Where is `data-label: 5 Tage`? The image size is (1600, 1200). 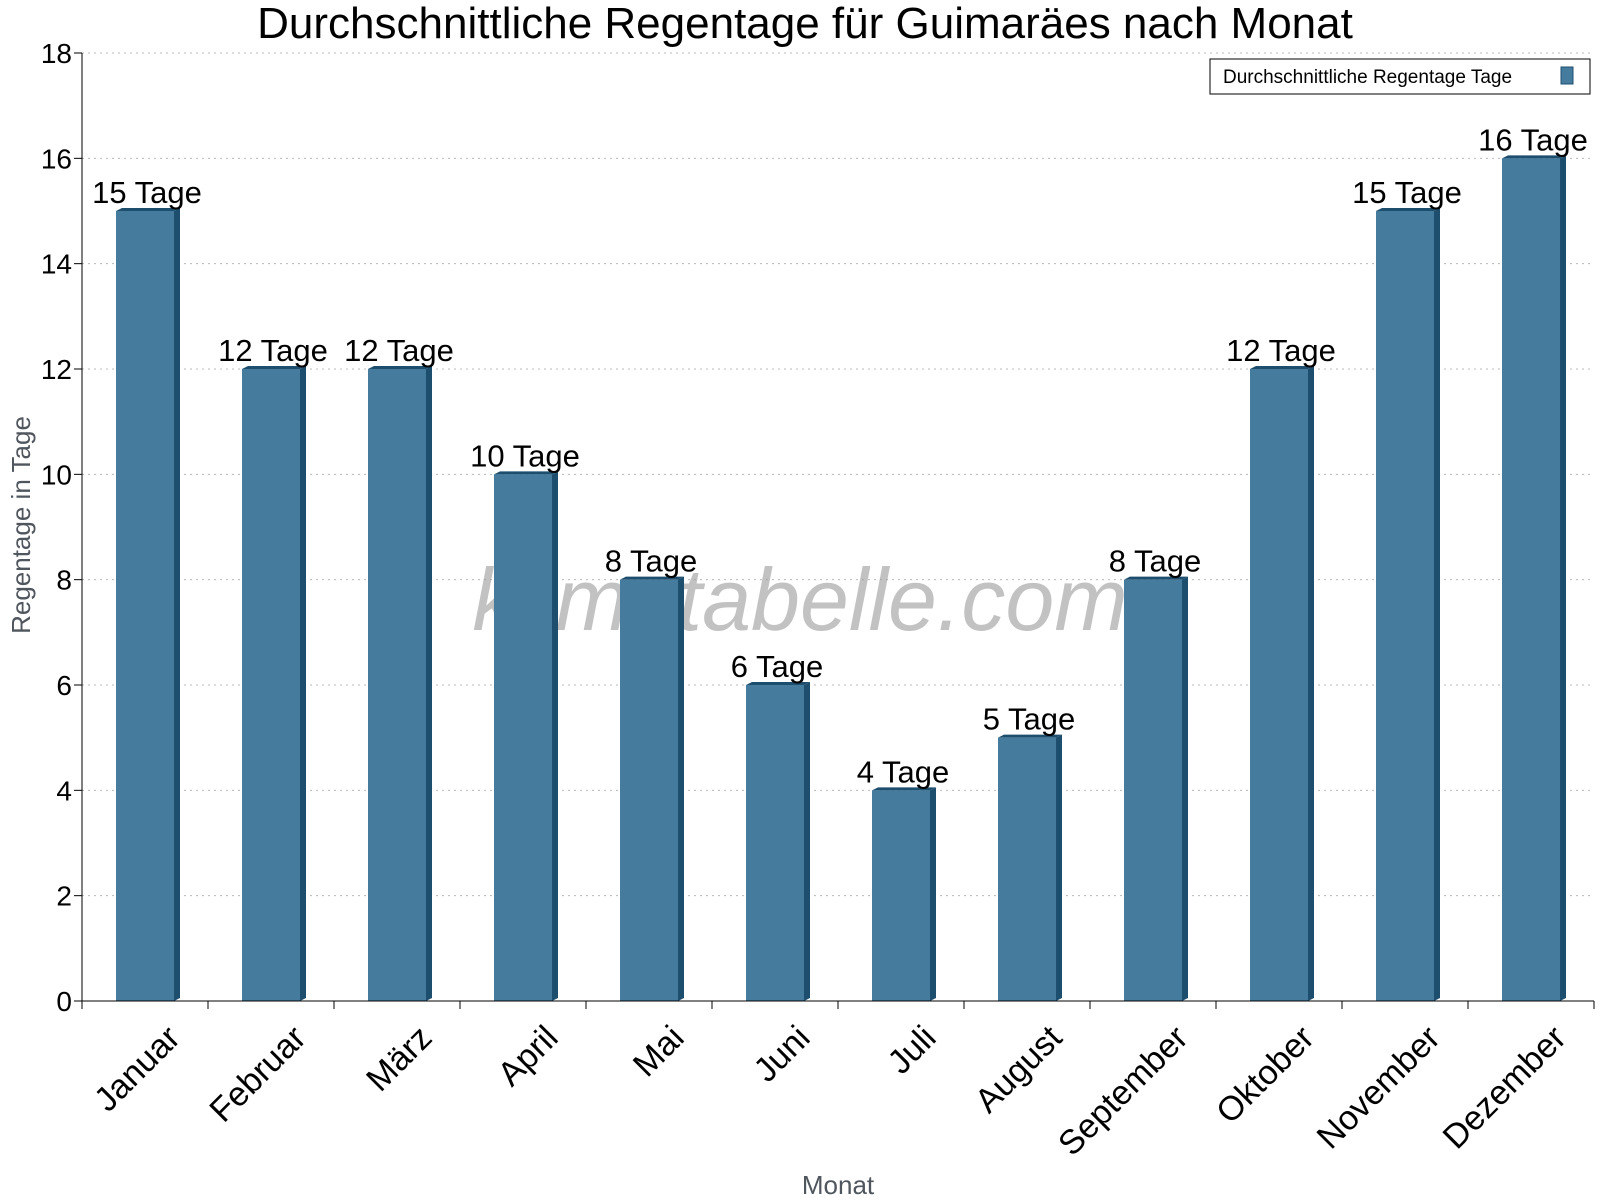 data-label: 5 Tage is located at coordinates (1029, 719).